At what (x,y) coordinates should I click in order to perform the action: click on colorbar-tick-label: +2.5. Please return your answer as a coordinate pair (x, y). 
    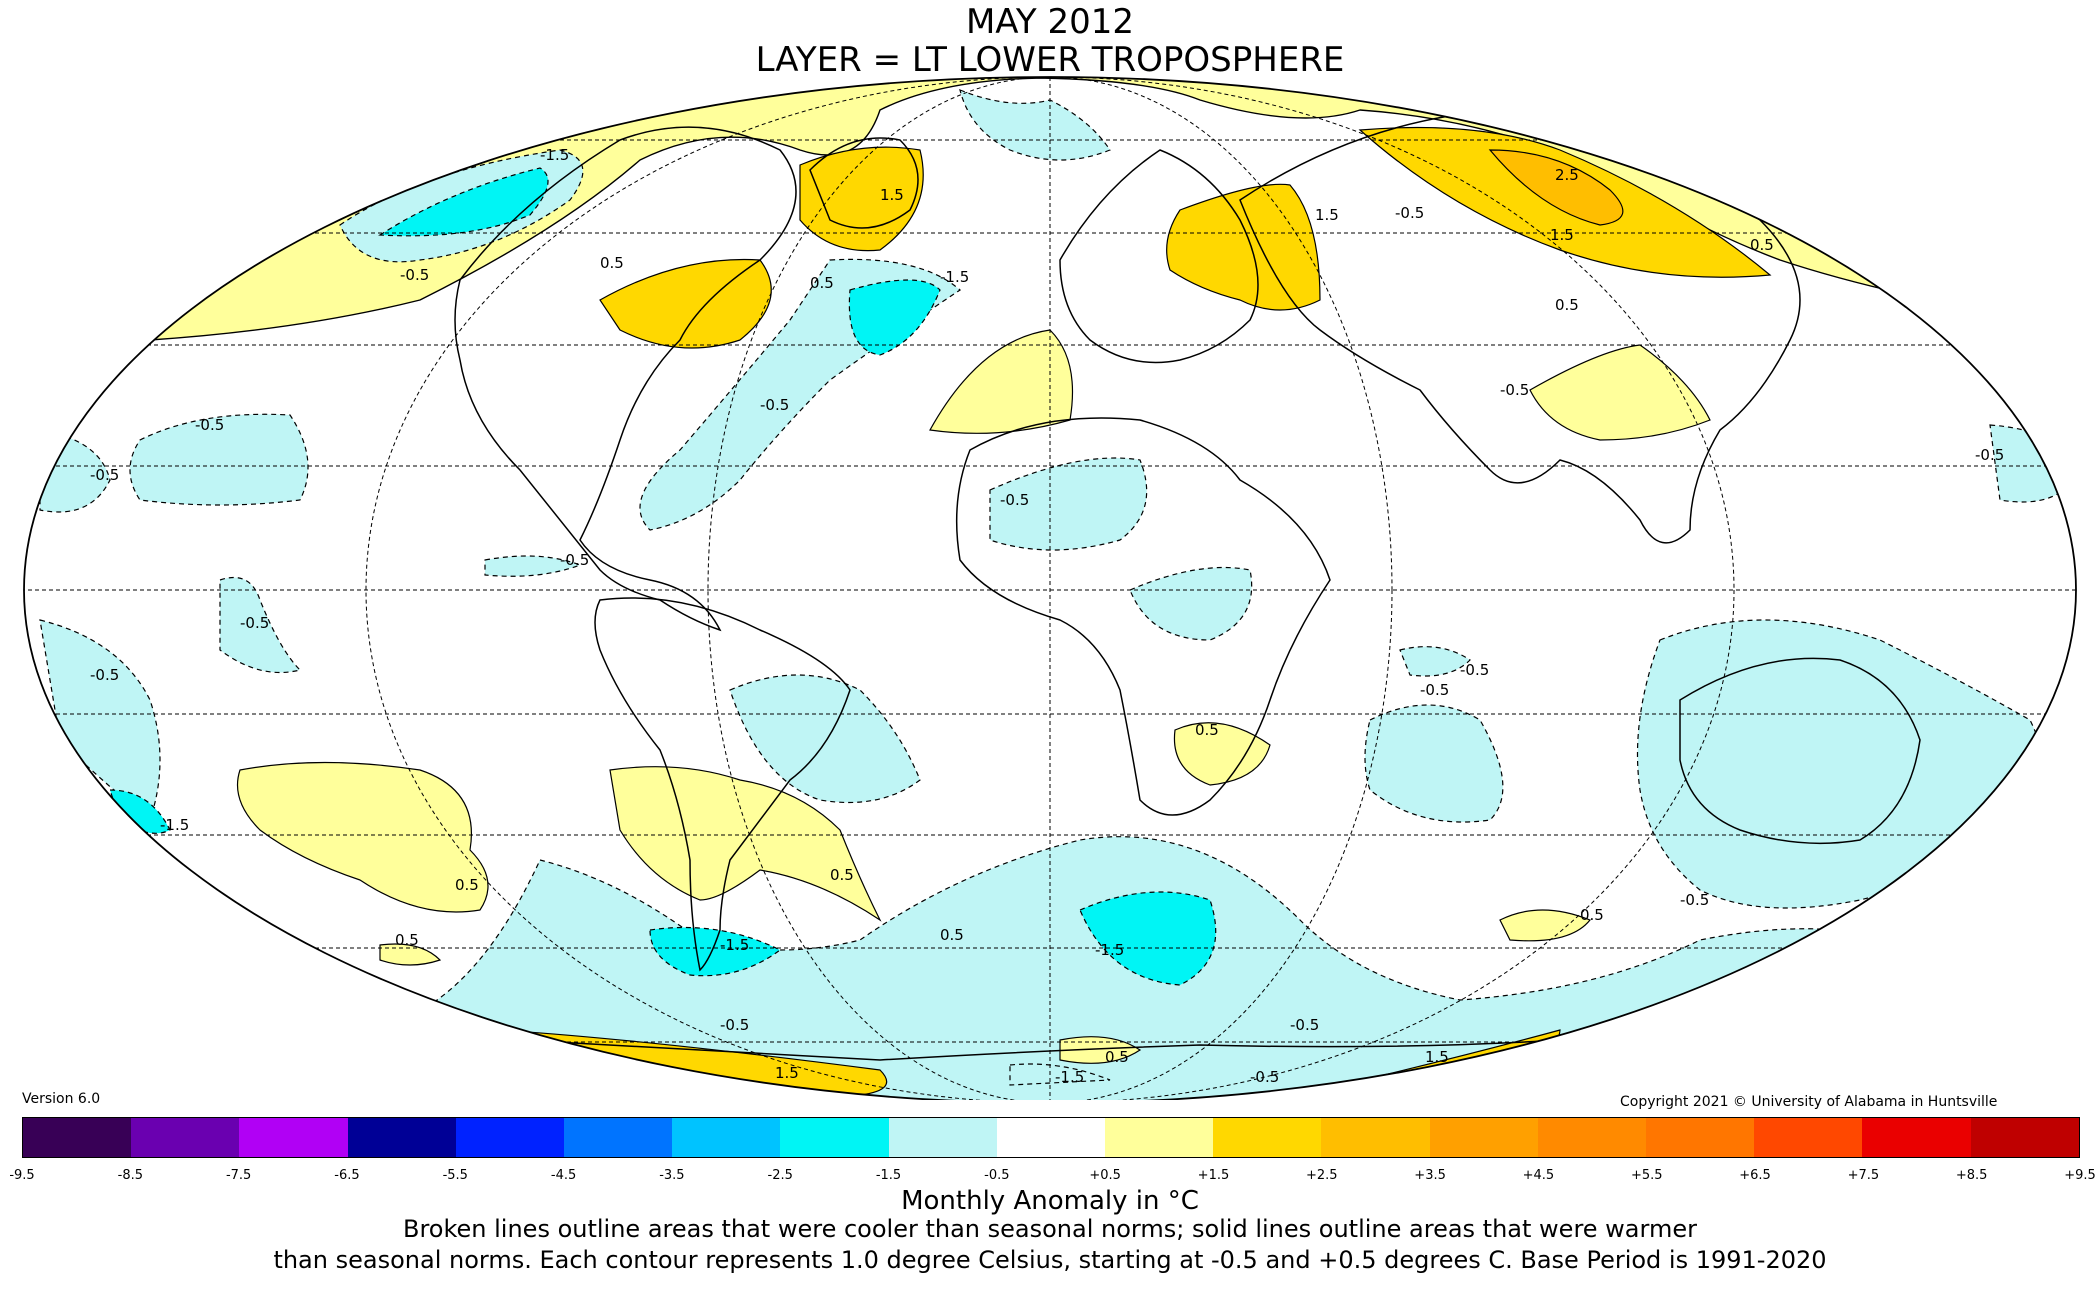
    Looking at the image, I should click on (1321, 1175).